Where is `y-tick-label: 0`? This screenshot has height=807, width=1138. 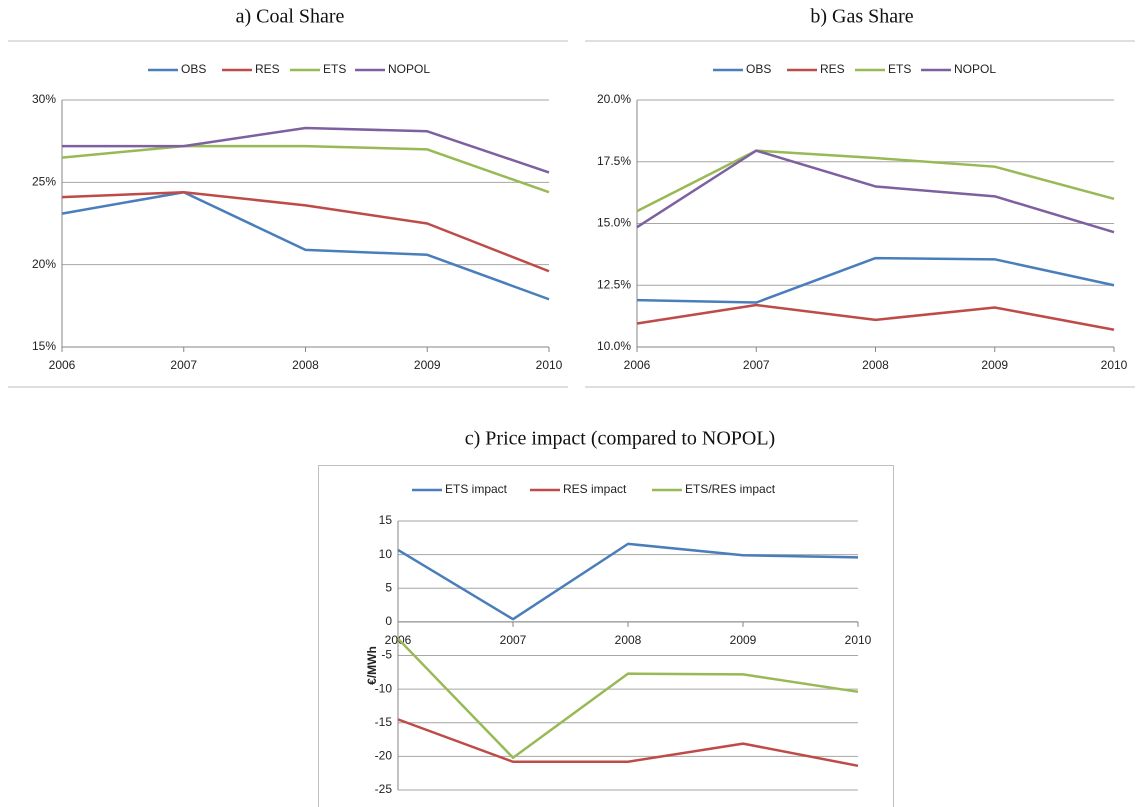 y-tick-label: 0 is located at coordinates (388, 621).